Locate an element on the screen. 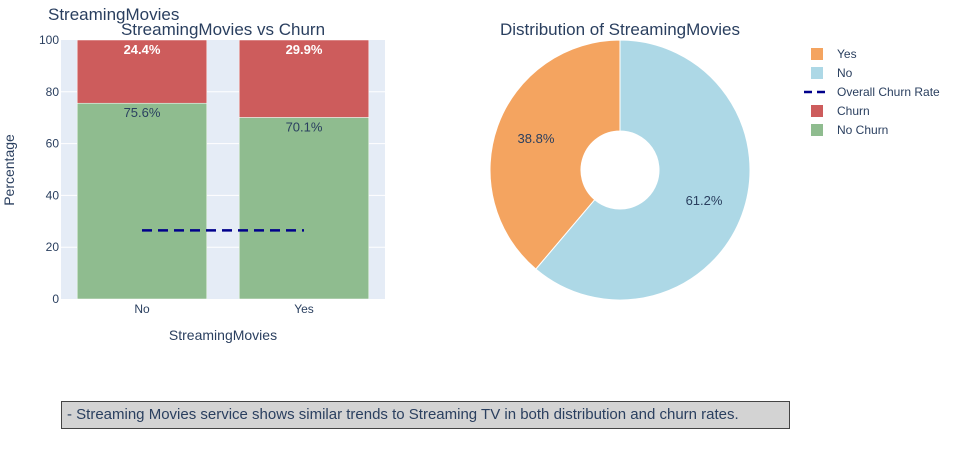  pie-slice-label: 61.2% is located at coordinates (704, 200).